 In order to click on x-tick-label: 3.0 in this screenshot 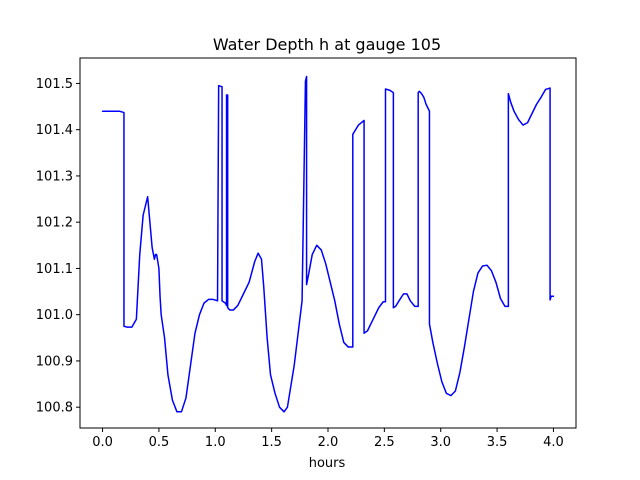, I will do `click(440, 442)`.